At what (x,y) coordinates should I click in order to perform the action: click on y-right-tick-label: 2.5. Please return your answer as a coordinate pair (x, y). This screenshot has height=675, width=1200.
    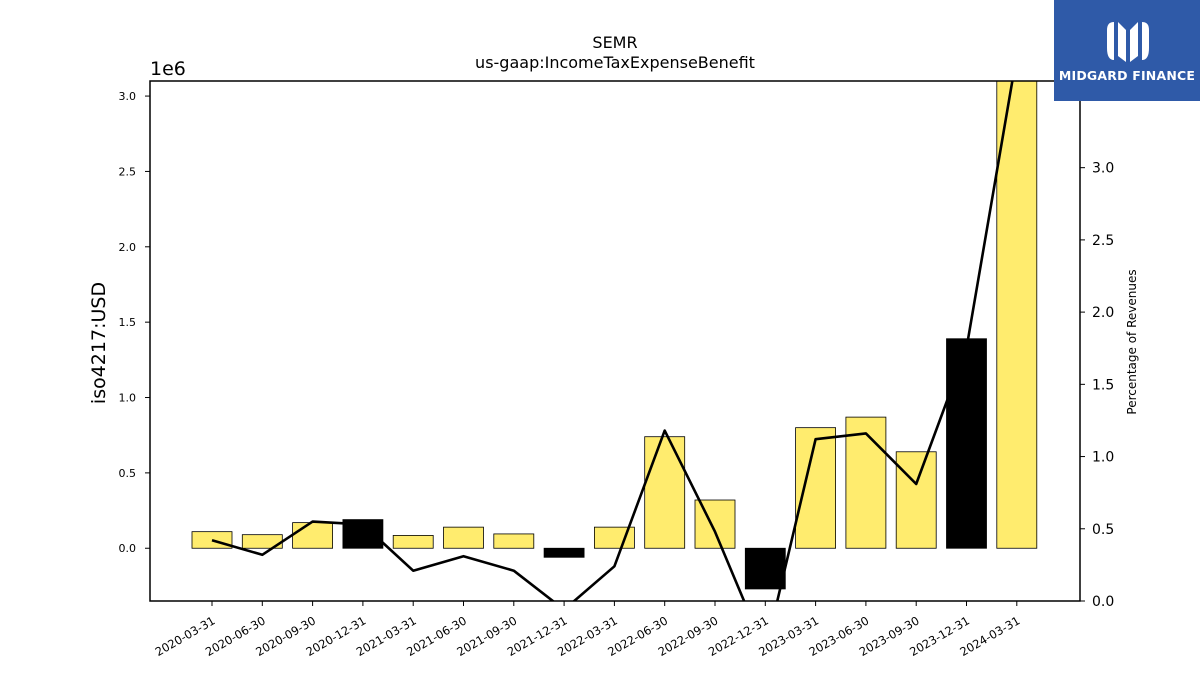
    Looking at the image, I should click on (1103, 241).